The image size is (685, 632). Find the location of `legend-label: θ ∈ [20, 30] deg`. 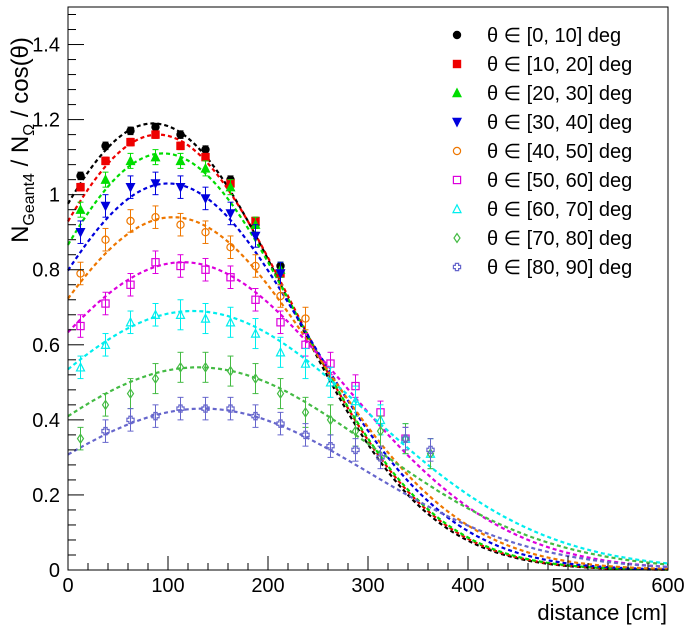

legend-label: θ ∈ [20, 30] deg is located at coordinates (559, 94).